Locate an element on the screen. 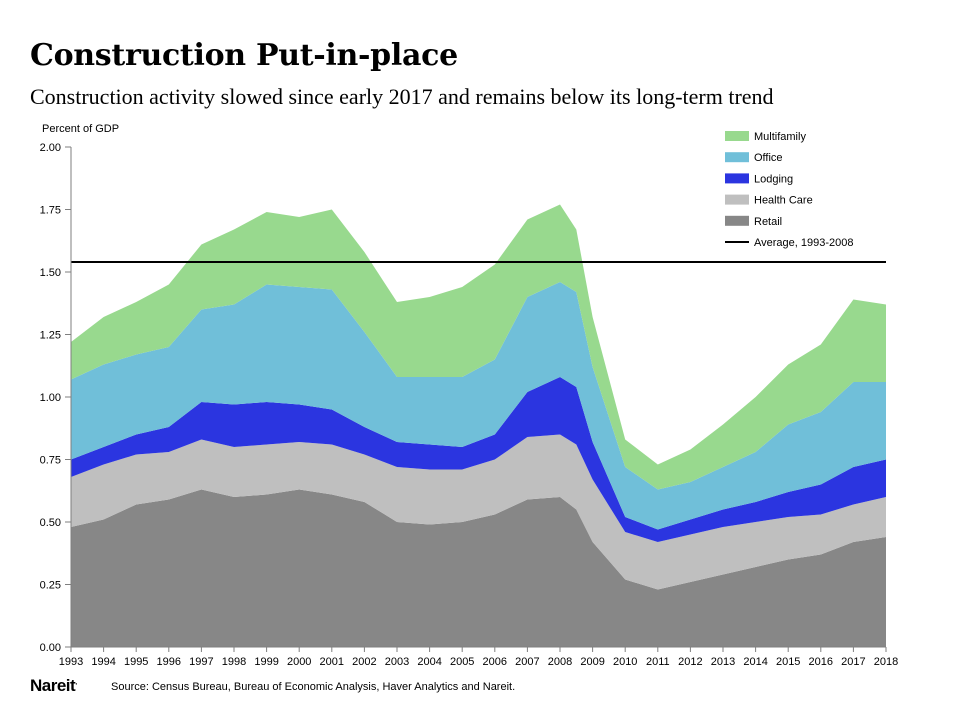 The width and height of the screenshot is (960, 720). nareit-logo: Nareit. is located at coordinates (53, 686).